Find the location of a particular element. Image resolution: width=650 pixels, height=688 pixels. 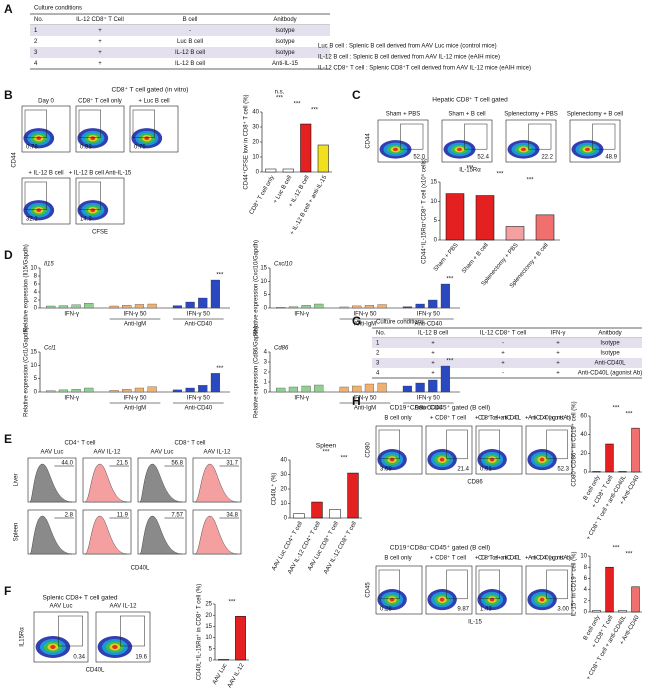

plot-name: AAV IL-12 is located at coordinates (124, 607).